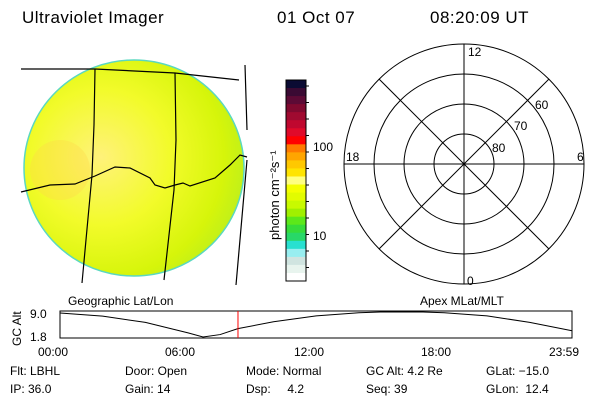  I want to click on y-tick-1.8: 1.8, so click(38, 337).